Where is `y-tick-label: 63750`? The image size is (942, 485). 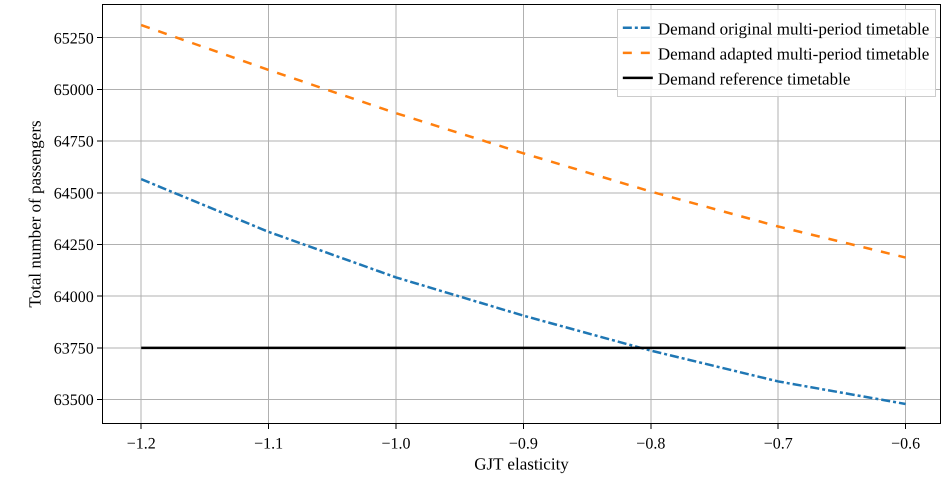
y-tick-label: 63750 is located at coordinates (74, 349).